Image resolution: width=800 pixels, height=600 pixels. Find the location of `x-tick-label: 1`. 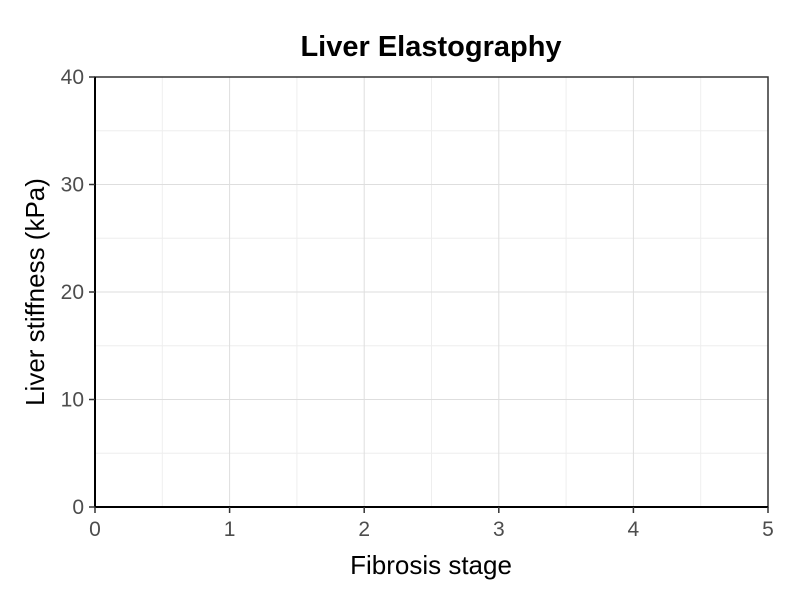

x-tick-label: 1 is located at coordinates (230, 529).